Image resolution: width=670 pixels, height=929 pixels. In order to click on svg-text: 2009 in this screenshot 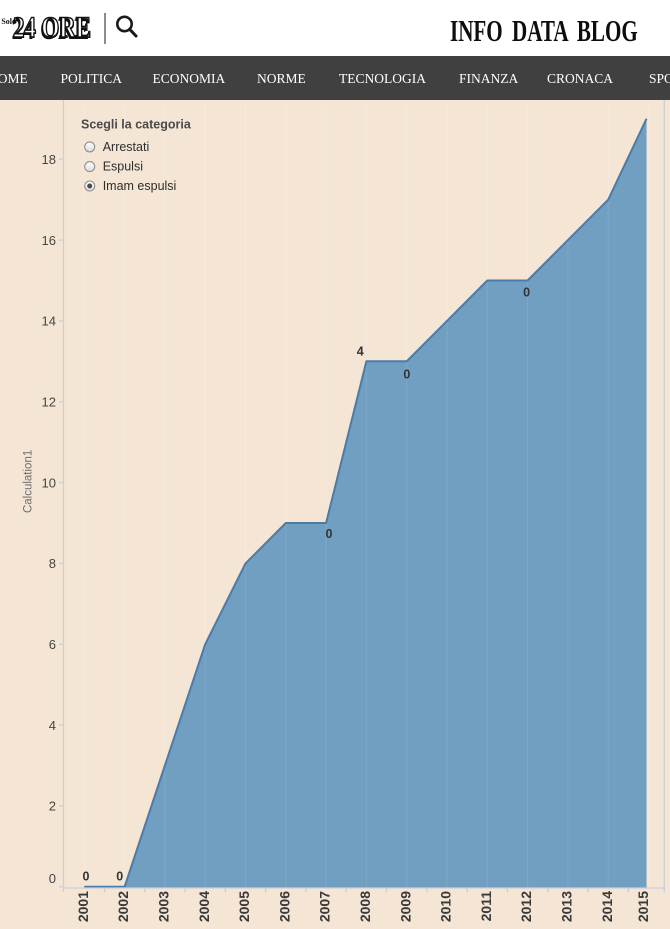, I will do `click(405, 906)`.